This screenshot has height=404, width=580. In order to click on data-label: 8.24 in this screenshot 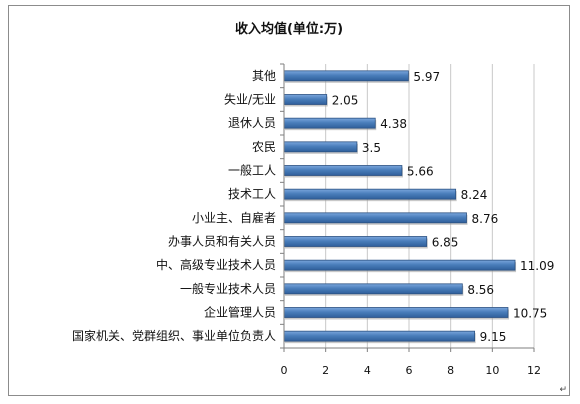, I will do `click(474, 195)`.